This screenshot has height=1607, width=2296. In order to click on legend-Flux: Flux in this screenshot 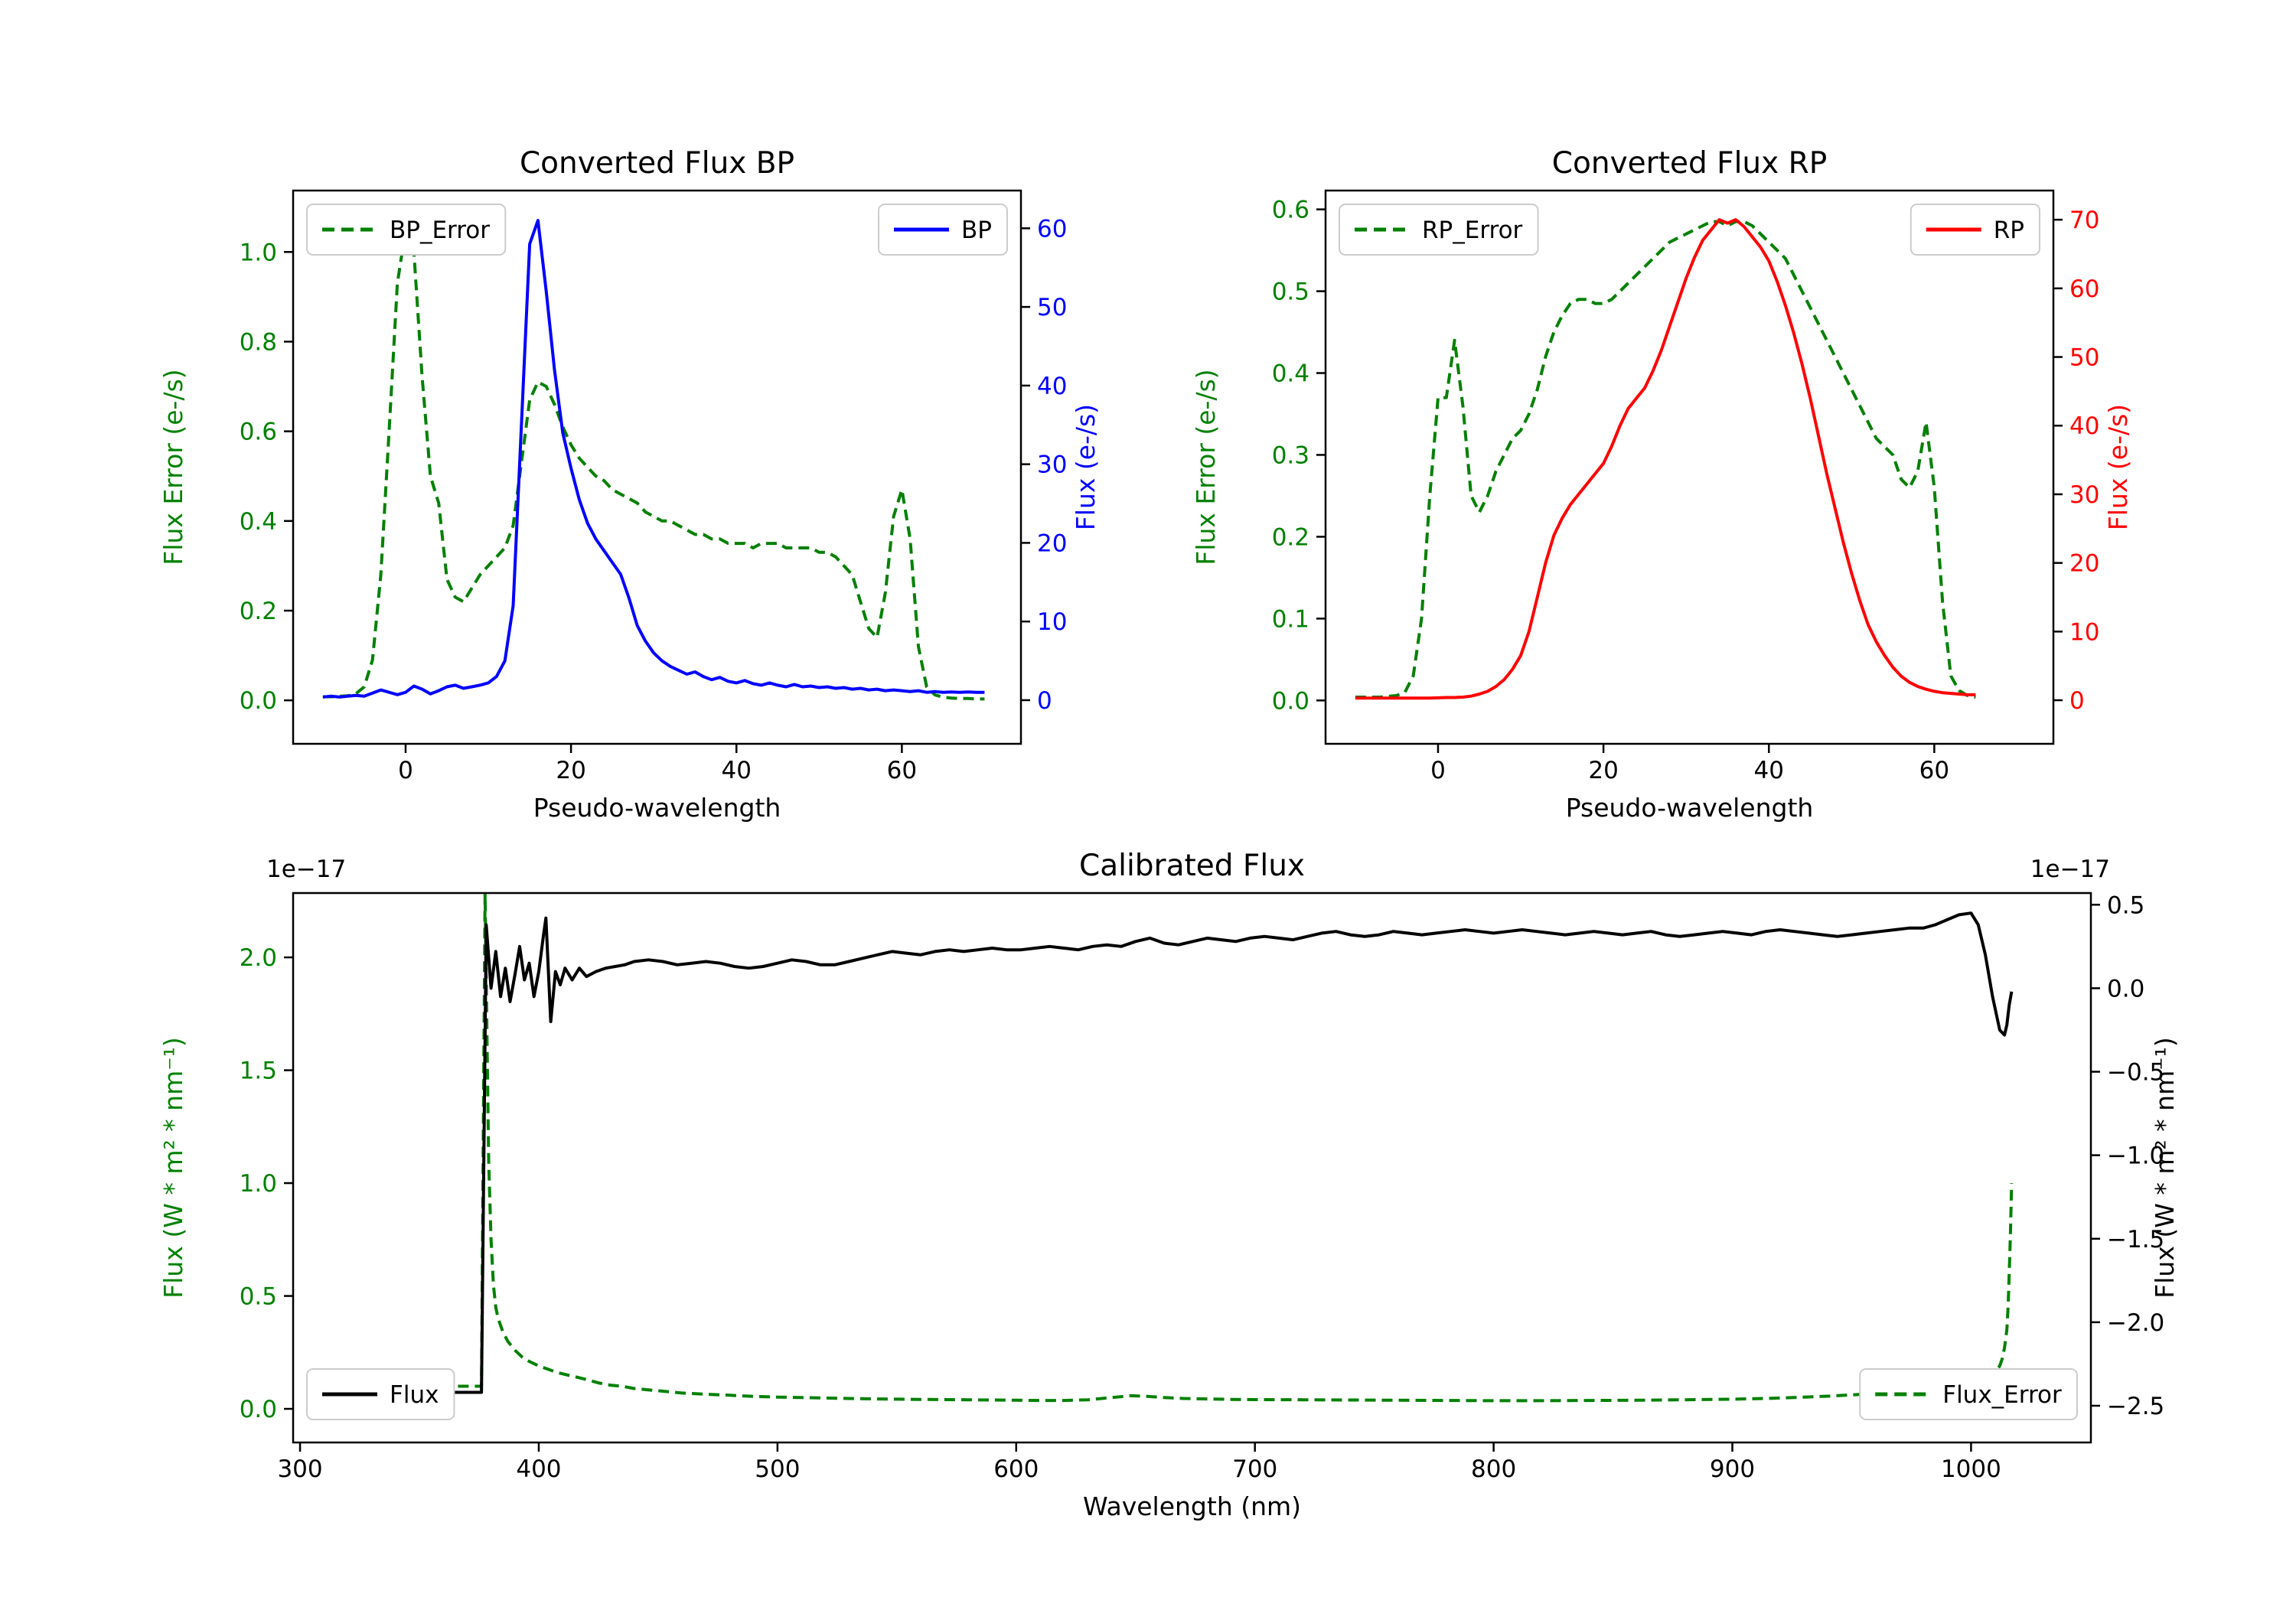, I will do `click(380, 1394)`.